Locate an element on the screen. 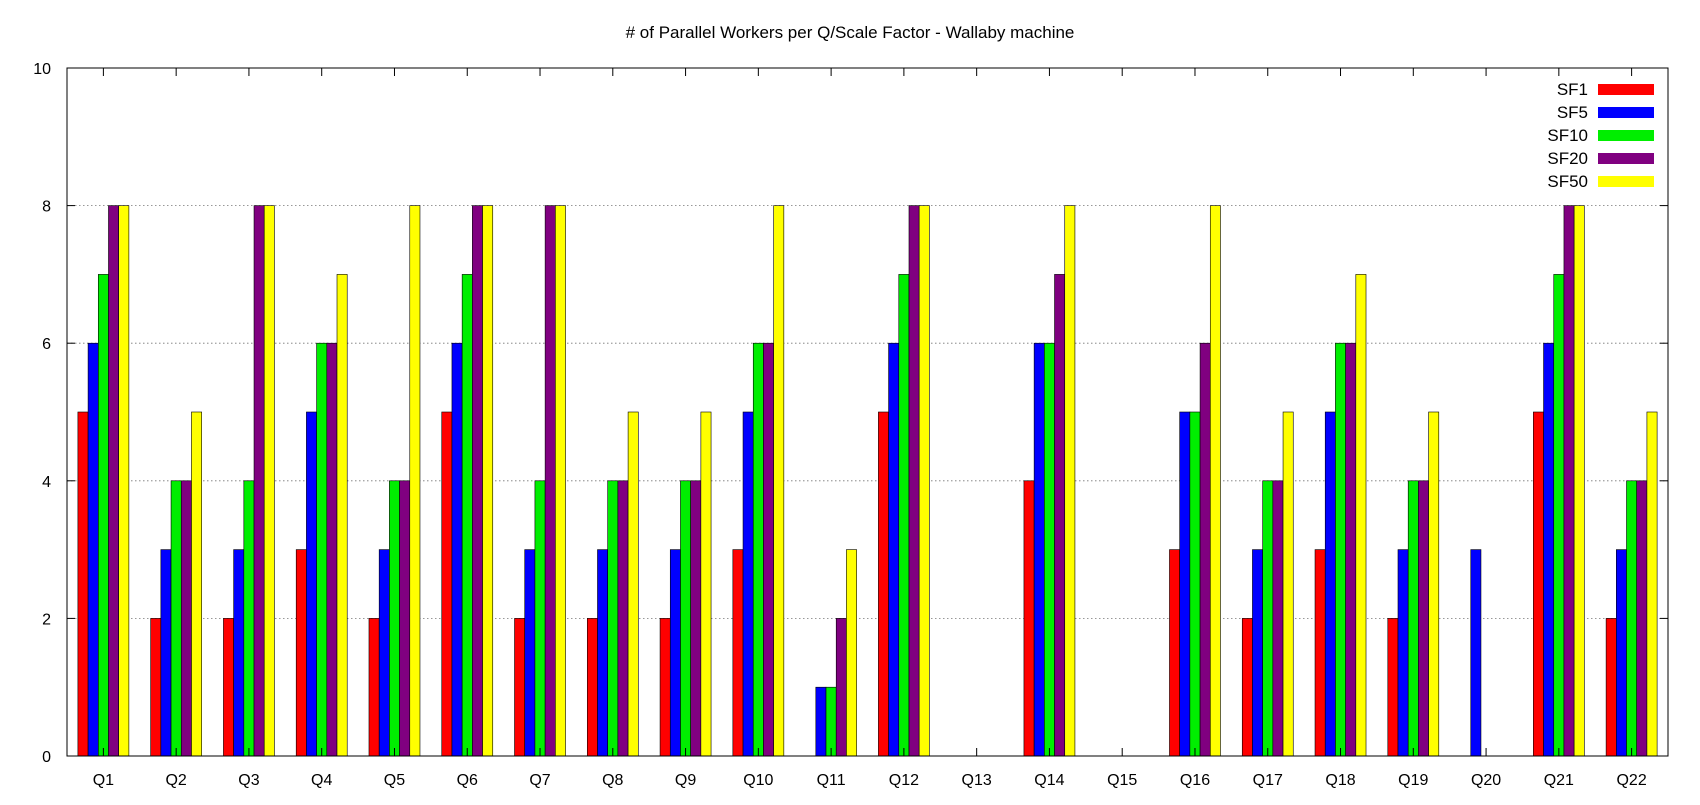  bar-sf50-q17 is located at coordinates (1288, 584).